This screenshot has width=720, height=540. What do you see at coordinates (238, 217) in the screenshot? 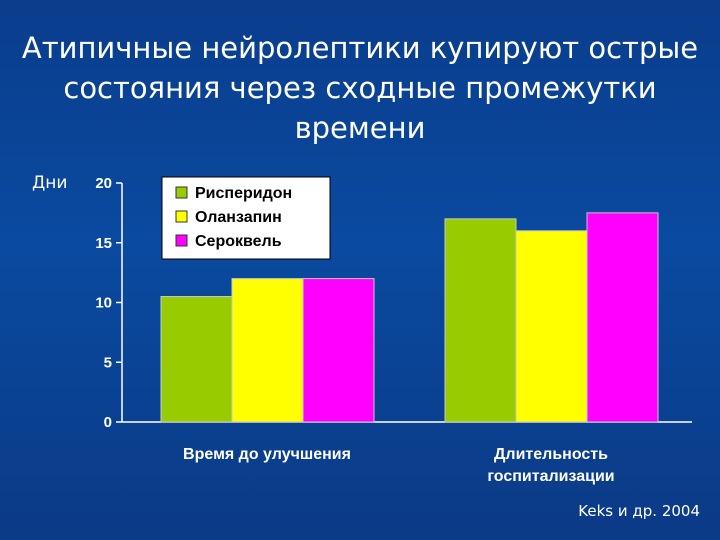
I see `legend-label: Оланзапин` at bounding box center [238, 217].